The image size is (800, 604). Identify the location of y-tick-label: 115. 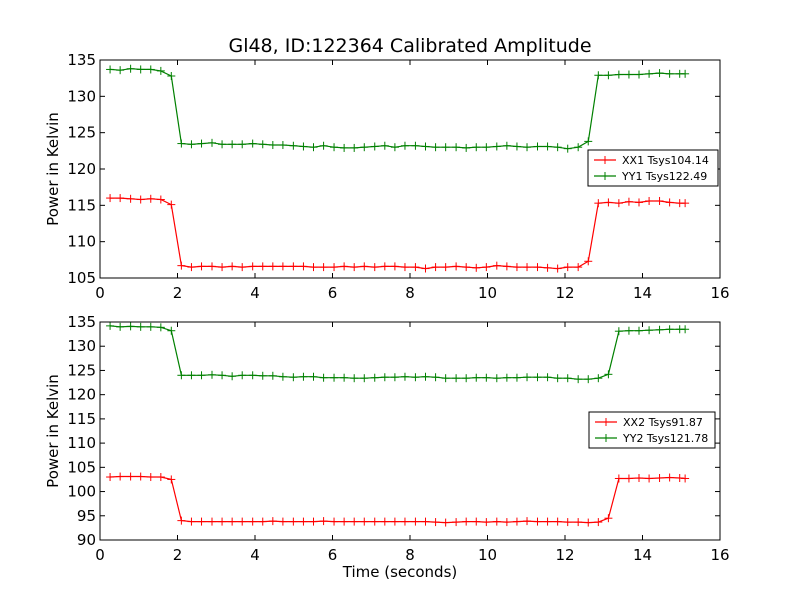
(81, 419).